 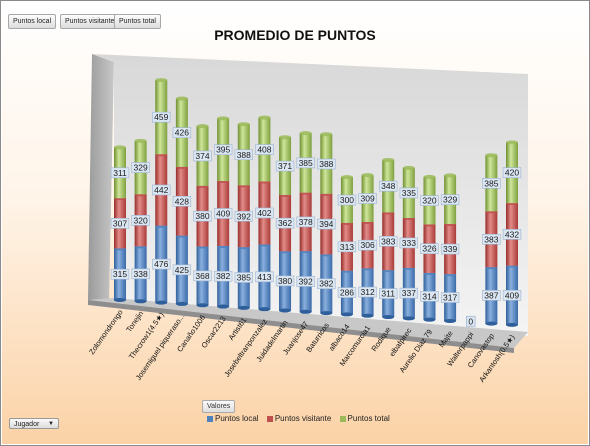 I want to click on data-label-text: 320, so click(x=141, y=220).